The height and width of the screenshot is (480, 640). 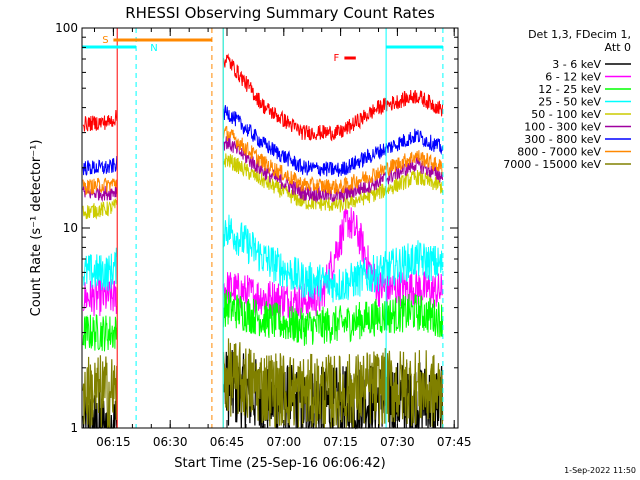 I want to click on series-line-800-7000-kev-seg1, so click(x=333, y=160).